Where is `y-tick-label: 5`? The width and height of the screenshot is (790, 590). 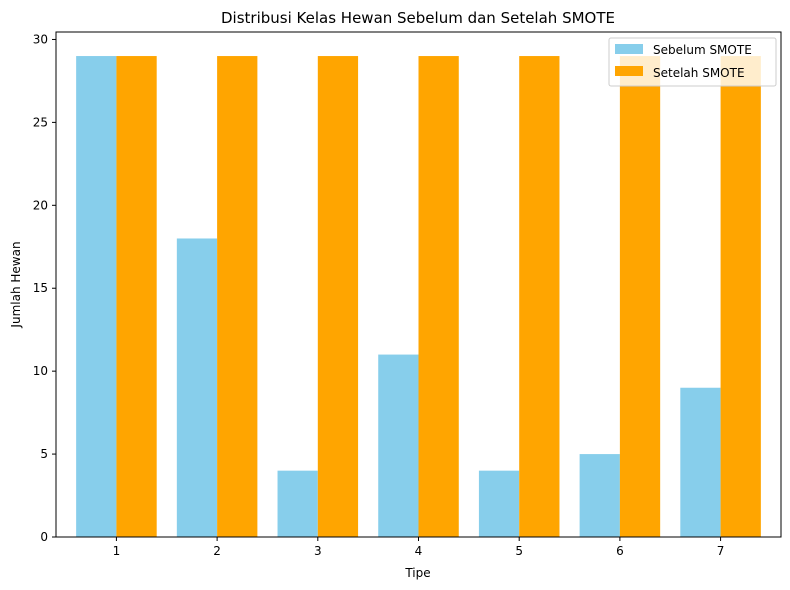 y-tick-label: 5 is located at coordinates (44, 454).